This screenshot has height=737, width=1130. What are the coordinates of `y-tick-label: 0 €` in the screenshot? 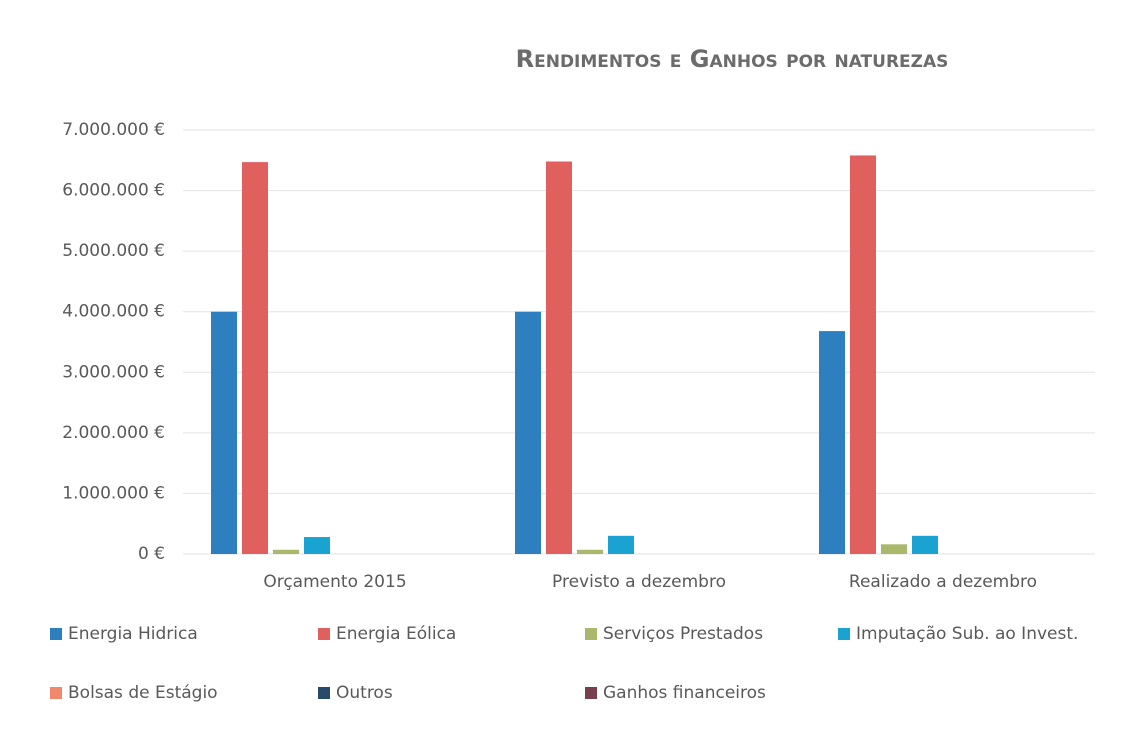 It's located at (151, 554).